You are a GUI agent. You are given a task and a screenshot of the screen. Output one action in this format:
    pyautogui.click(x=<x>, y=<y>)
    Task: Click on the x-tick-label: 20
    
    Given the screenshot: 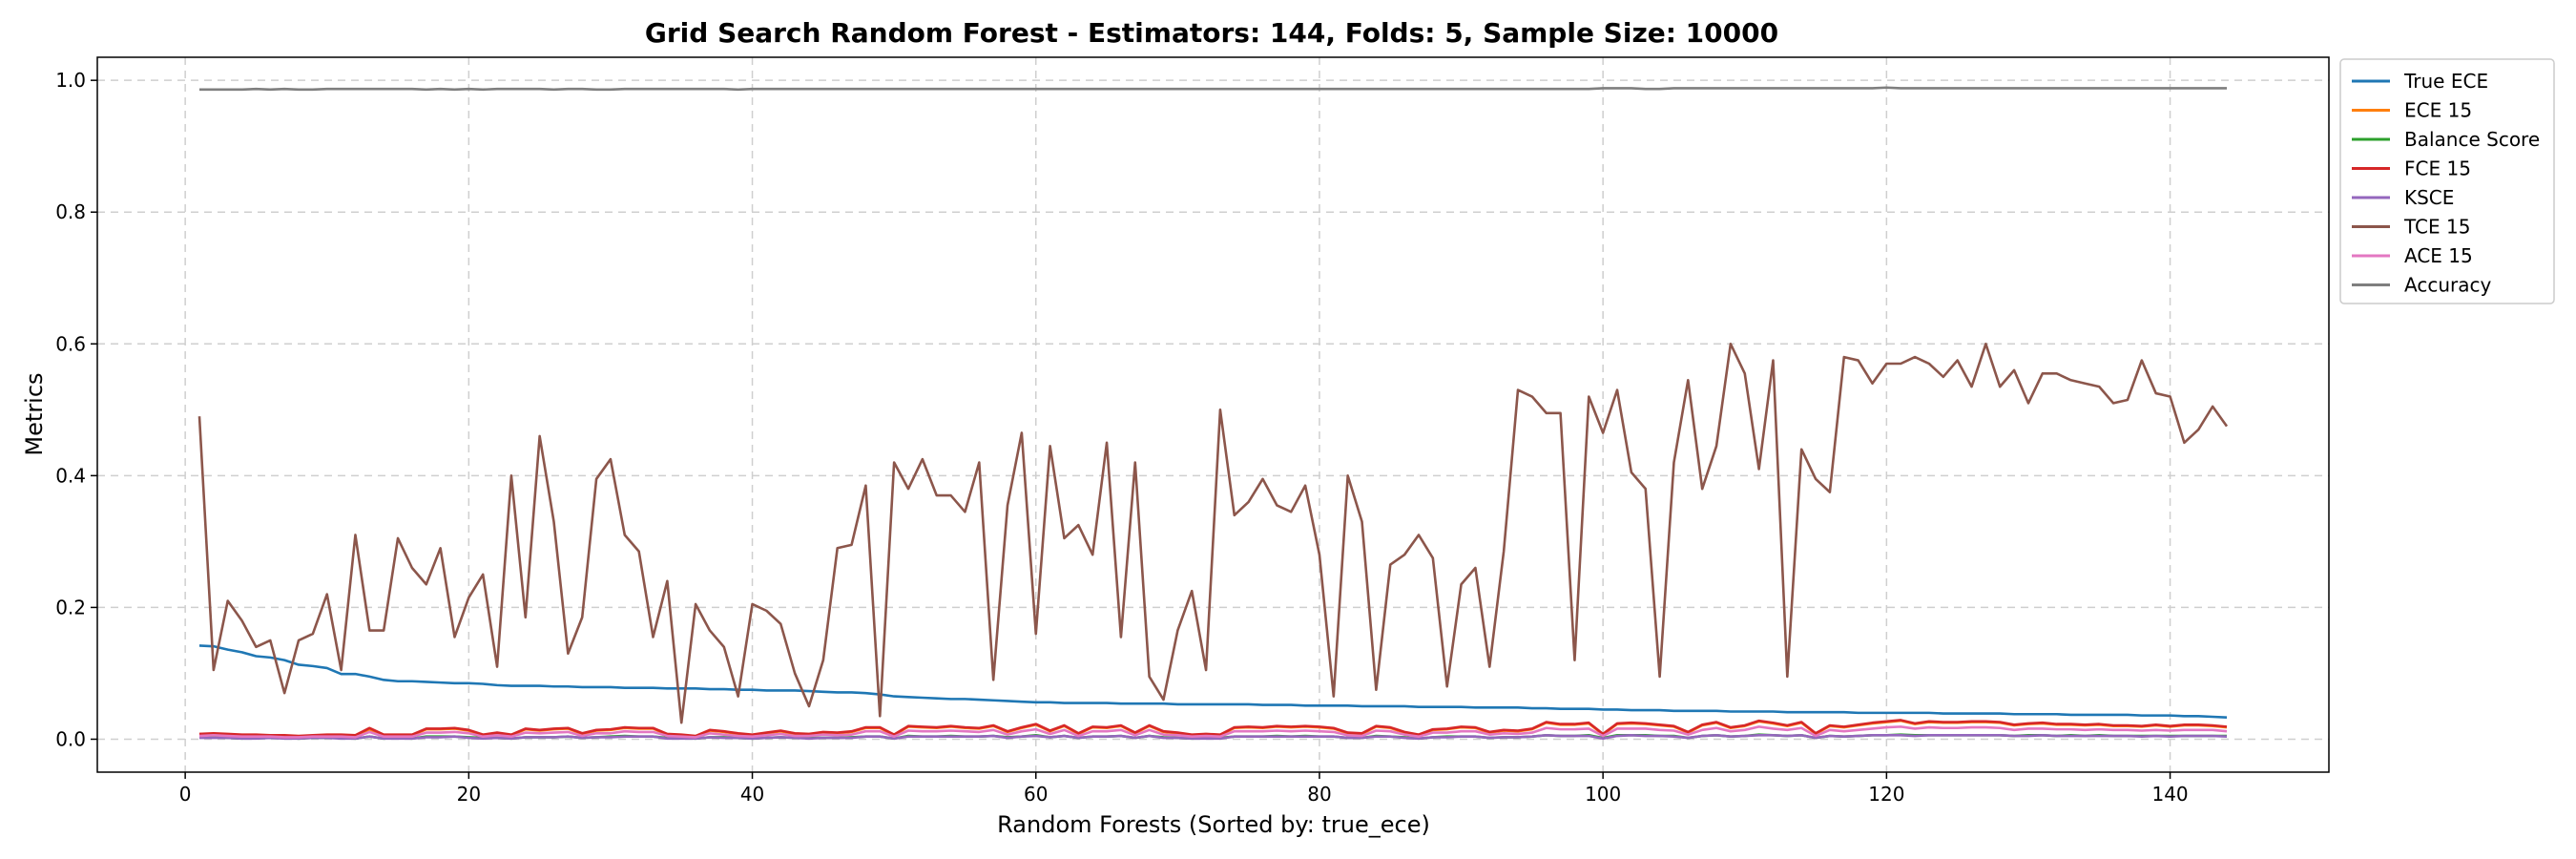 What is the action you would take?
    pyautogui.click(x=469, y=794)
    